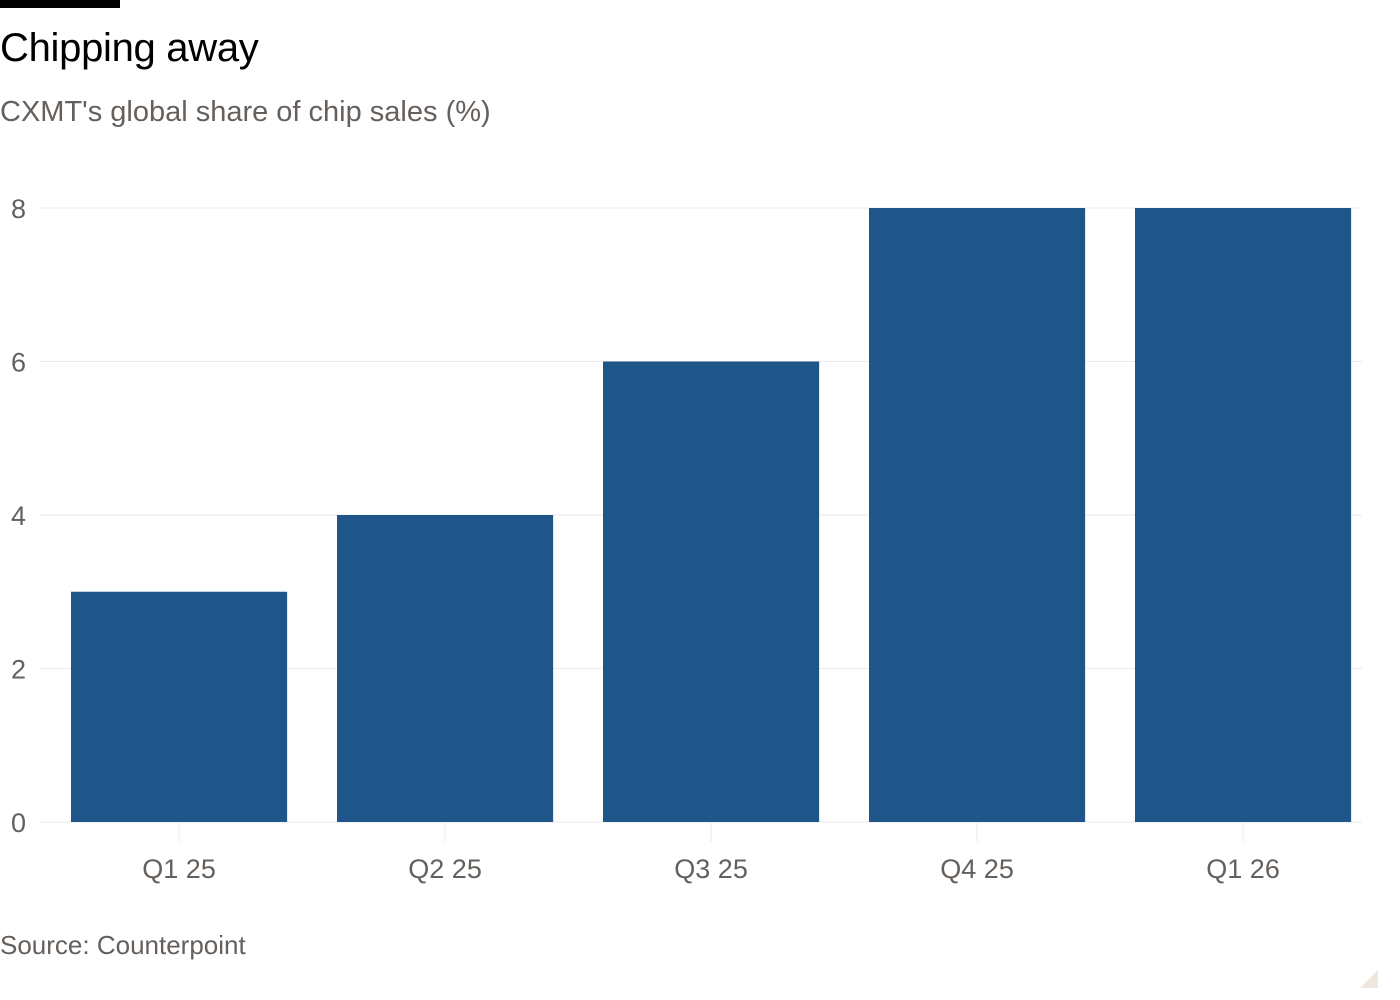  What do you see at coordinates (123, 945) in the screenshot?
I see `source-note: Source: Counterpoint` at bounding box center [123, 945].